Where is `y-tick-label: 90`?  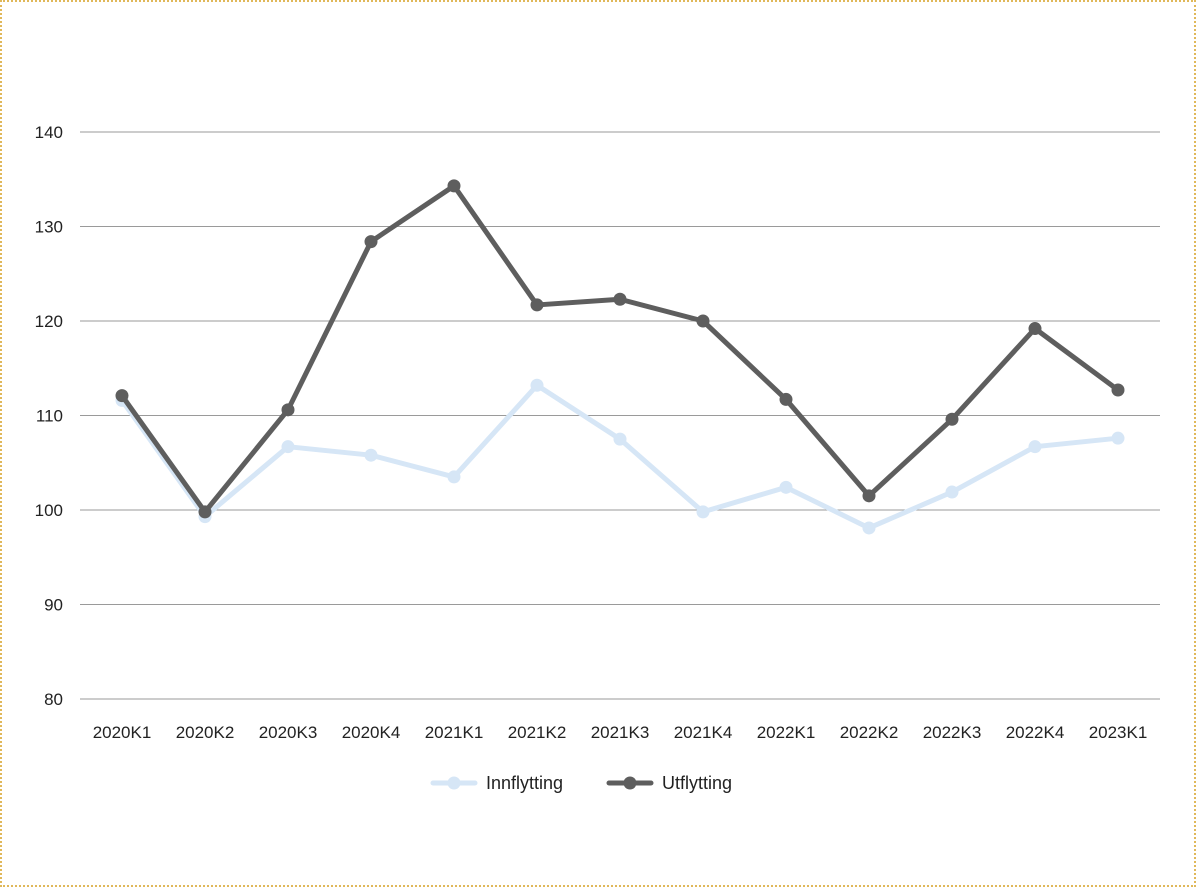
y-tick-label: 90 is located at coordinates (53, 605).